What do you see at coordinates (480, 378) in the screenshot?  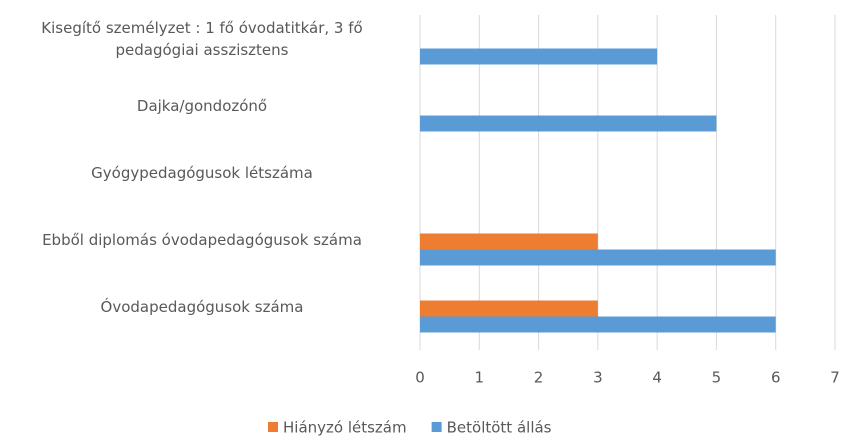 I see `x-tick-label: 1` at bounding box center [480, 378].